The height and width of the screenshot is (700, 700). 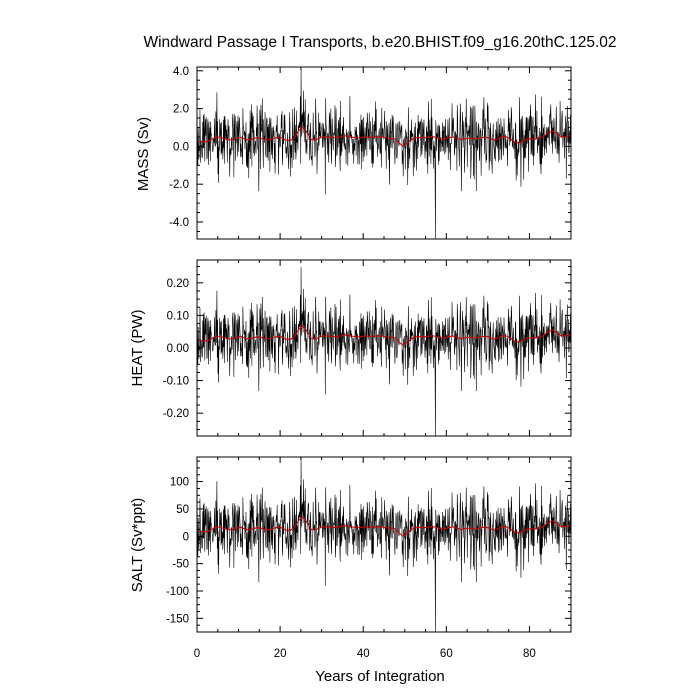 What do you see at coordinates (179, 483) in the screenshot?
I see `salt-y-tick-label: 100` at bounding box center [179, 483].